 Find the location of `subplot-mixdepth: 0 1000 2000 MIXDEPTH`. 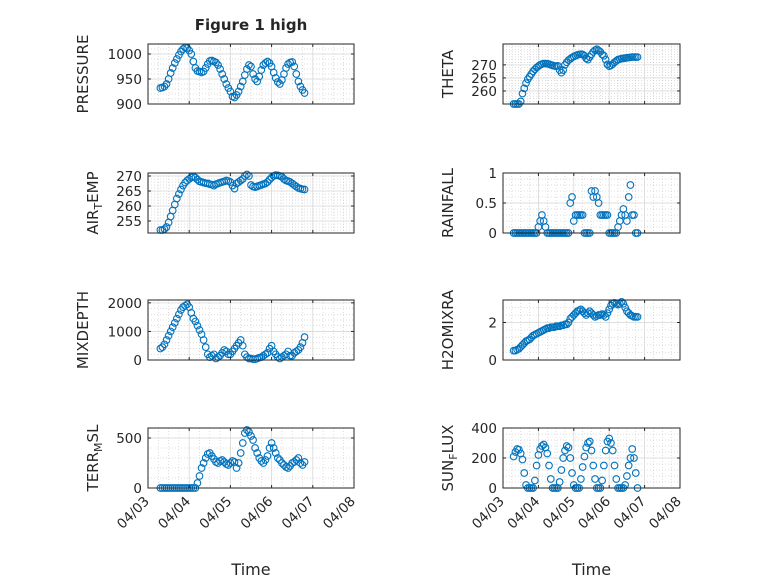

subplot-mixdepth: 0 1000 2000 MIXDEPTH is located at coordinates (214, 330).